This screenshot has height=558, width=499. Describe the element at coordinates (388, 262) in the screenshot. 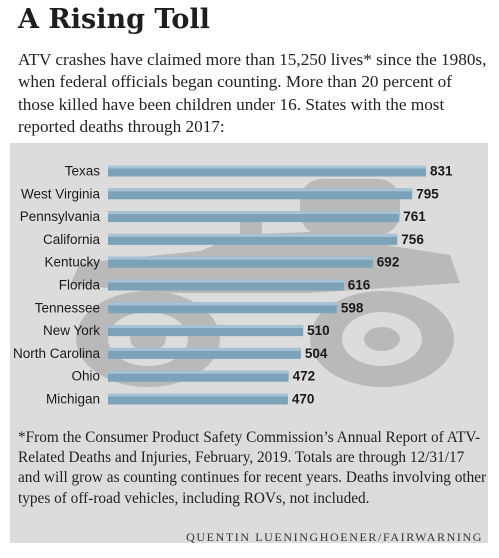

I see `value-label: 692` at that location.